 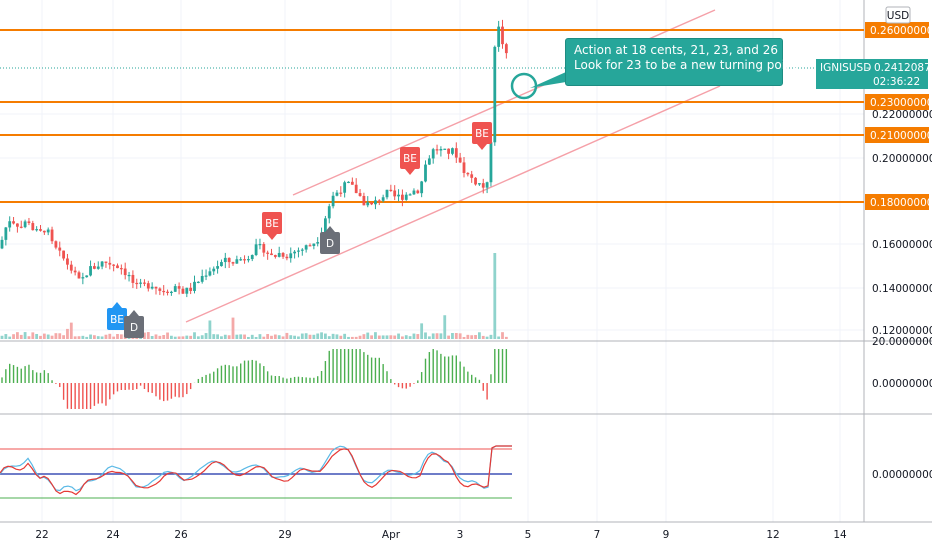 What do you see at coordinates (441, 535) in the screenshot?
I see `time-axis: 22 24 26 29 Apr 3 5 7 9 12 14` at bounding box center [441, 535].